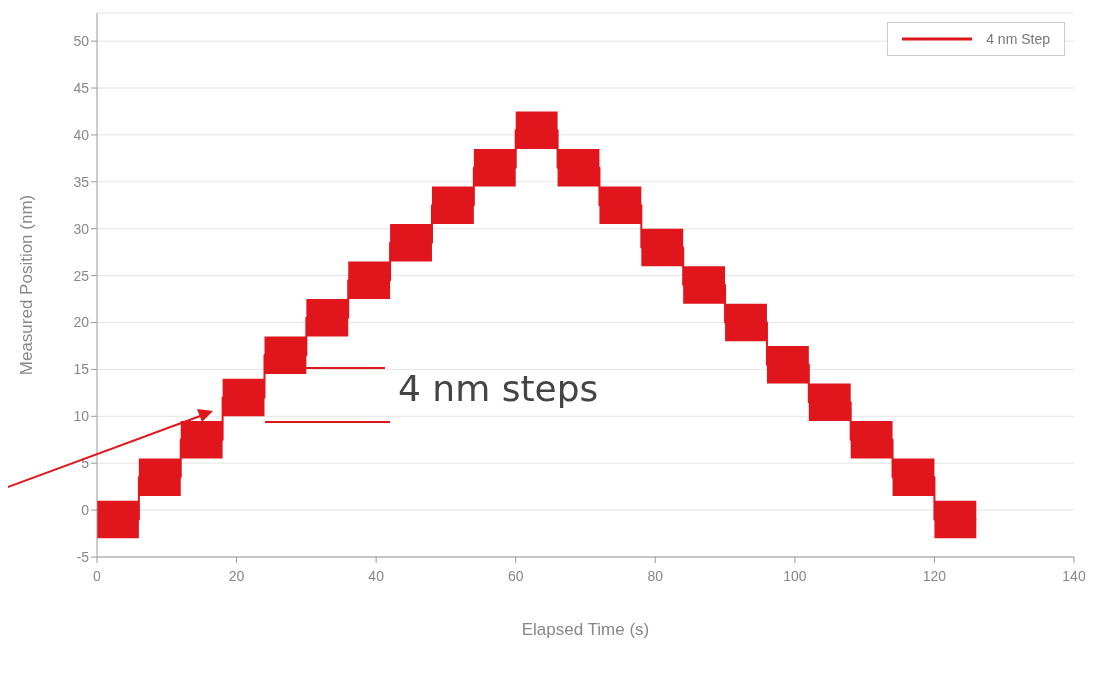 The height and width of the screenshot is (691, 1107). I want to click on y-tick-label: 30, so click(81, 228).